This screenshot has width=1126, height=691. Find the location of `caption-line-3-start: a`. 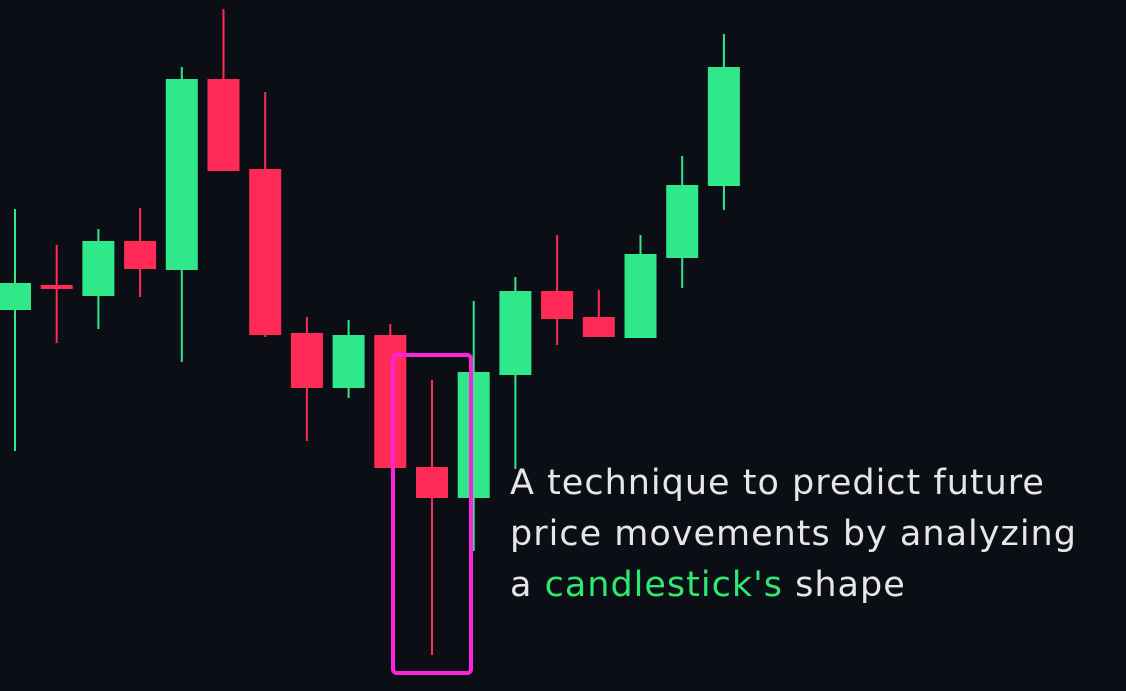

caption-line-3-start: a is located at coordinates (527, 585).